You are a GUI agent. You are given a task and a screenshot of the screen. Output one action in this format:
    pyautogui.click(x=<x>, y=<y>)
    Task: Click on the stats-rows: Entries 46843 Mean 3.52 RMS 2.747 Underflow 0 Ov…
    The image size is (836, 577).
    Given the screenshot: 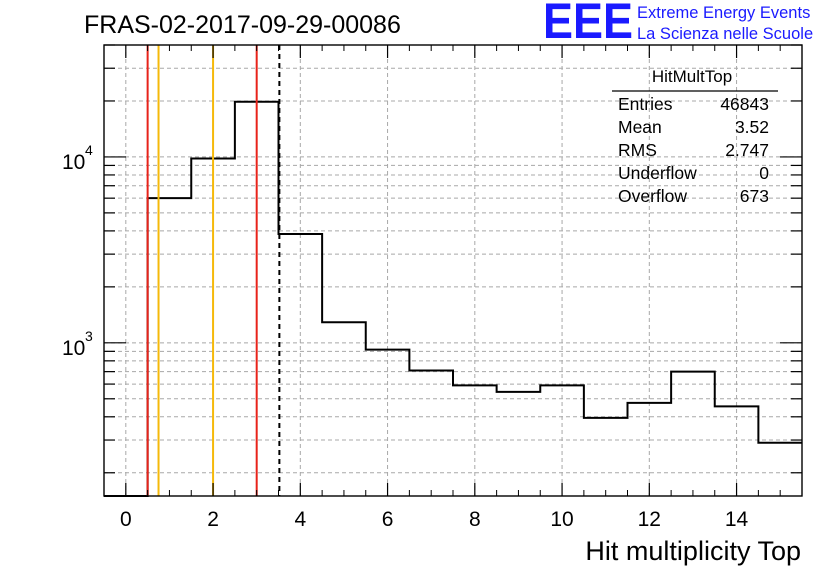 What is the action you would take?
    pyautogui.click(x=693, y=150)
    